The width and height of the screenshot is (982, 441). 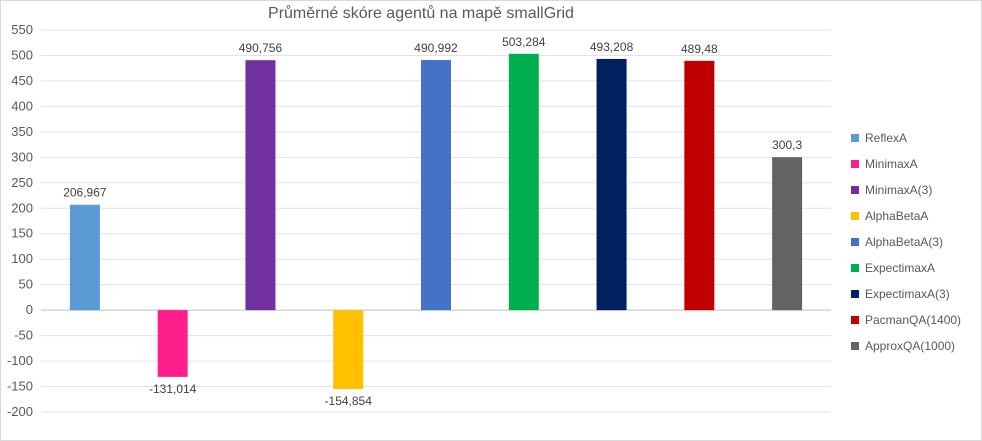 I want to click on chart-title: Průměrné skóre agentů na mapě smallGrid, so click(x=421, y=13).